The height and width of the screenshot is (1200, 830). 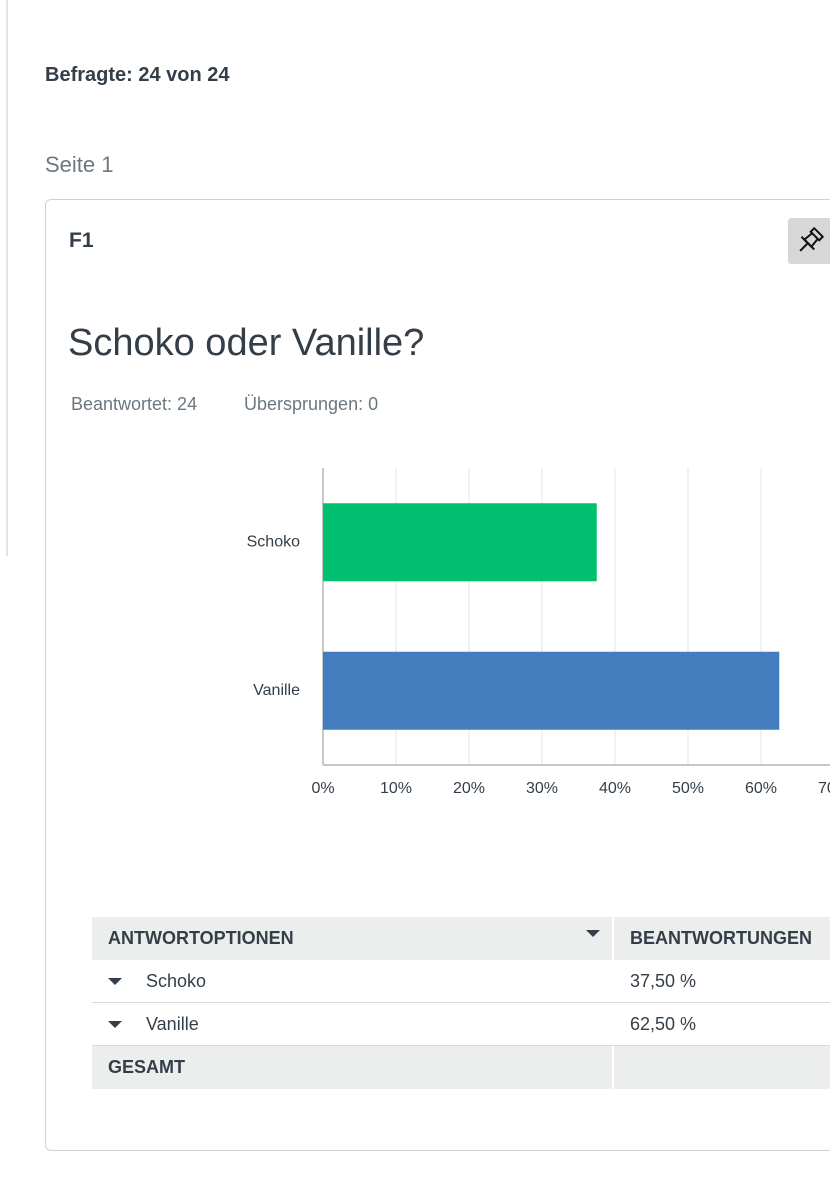 I want to click on x-tick-label: 10%, so click(x=396, y=788).